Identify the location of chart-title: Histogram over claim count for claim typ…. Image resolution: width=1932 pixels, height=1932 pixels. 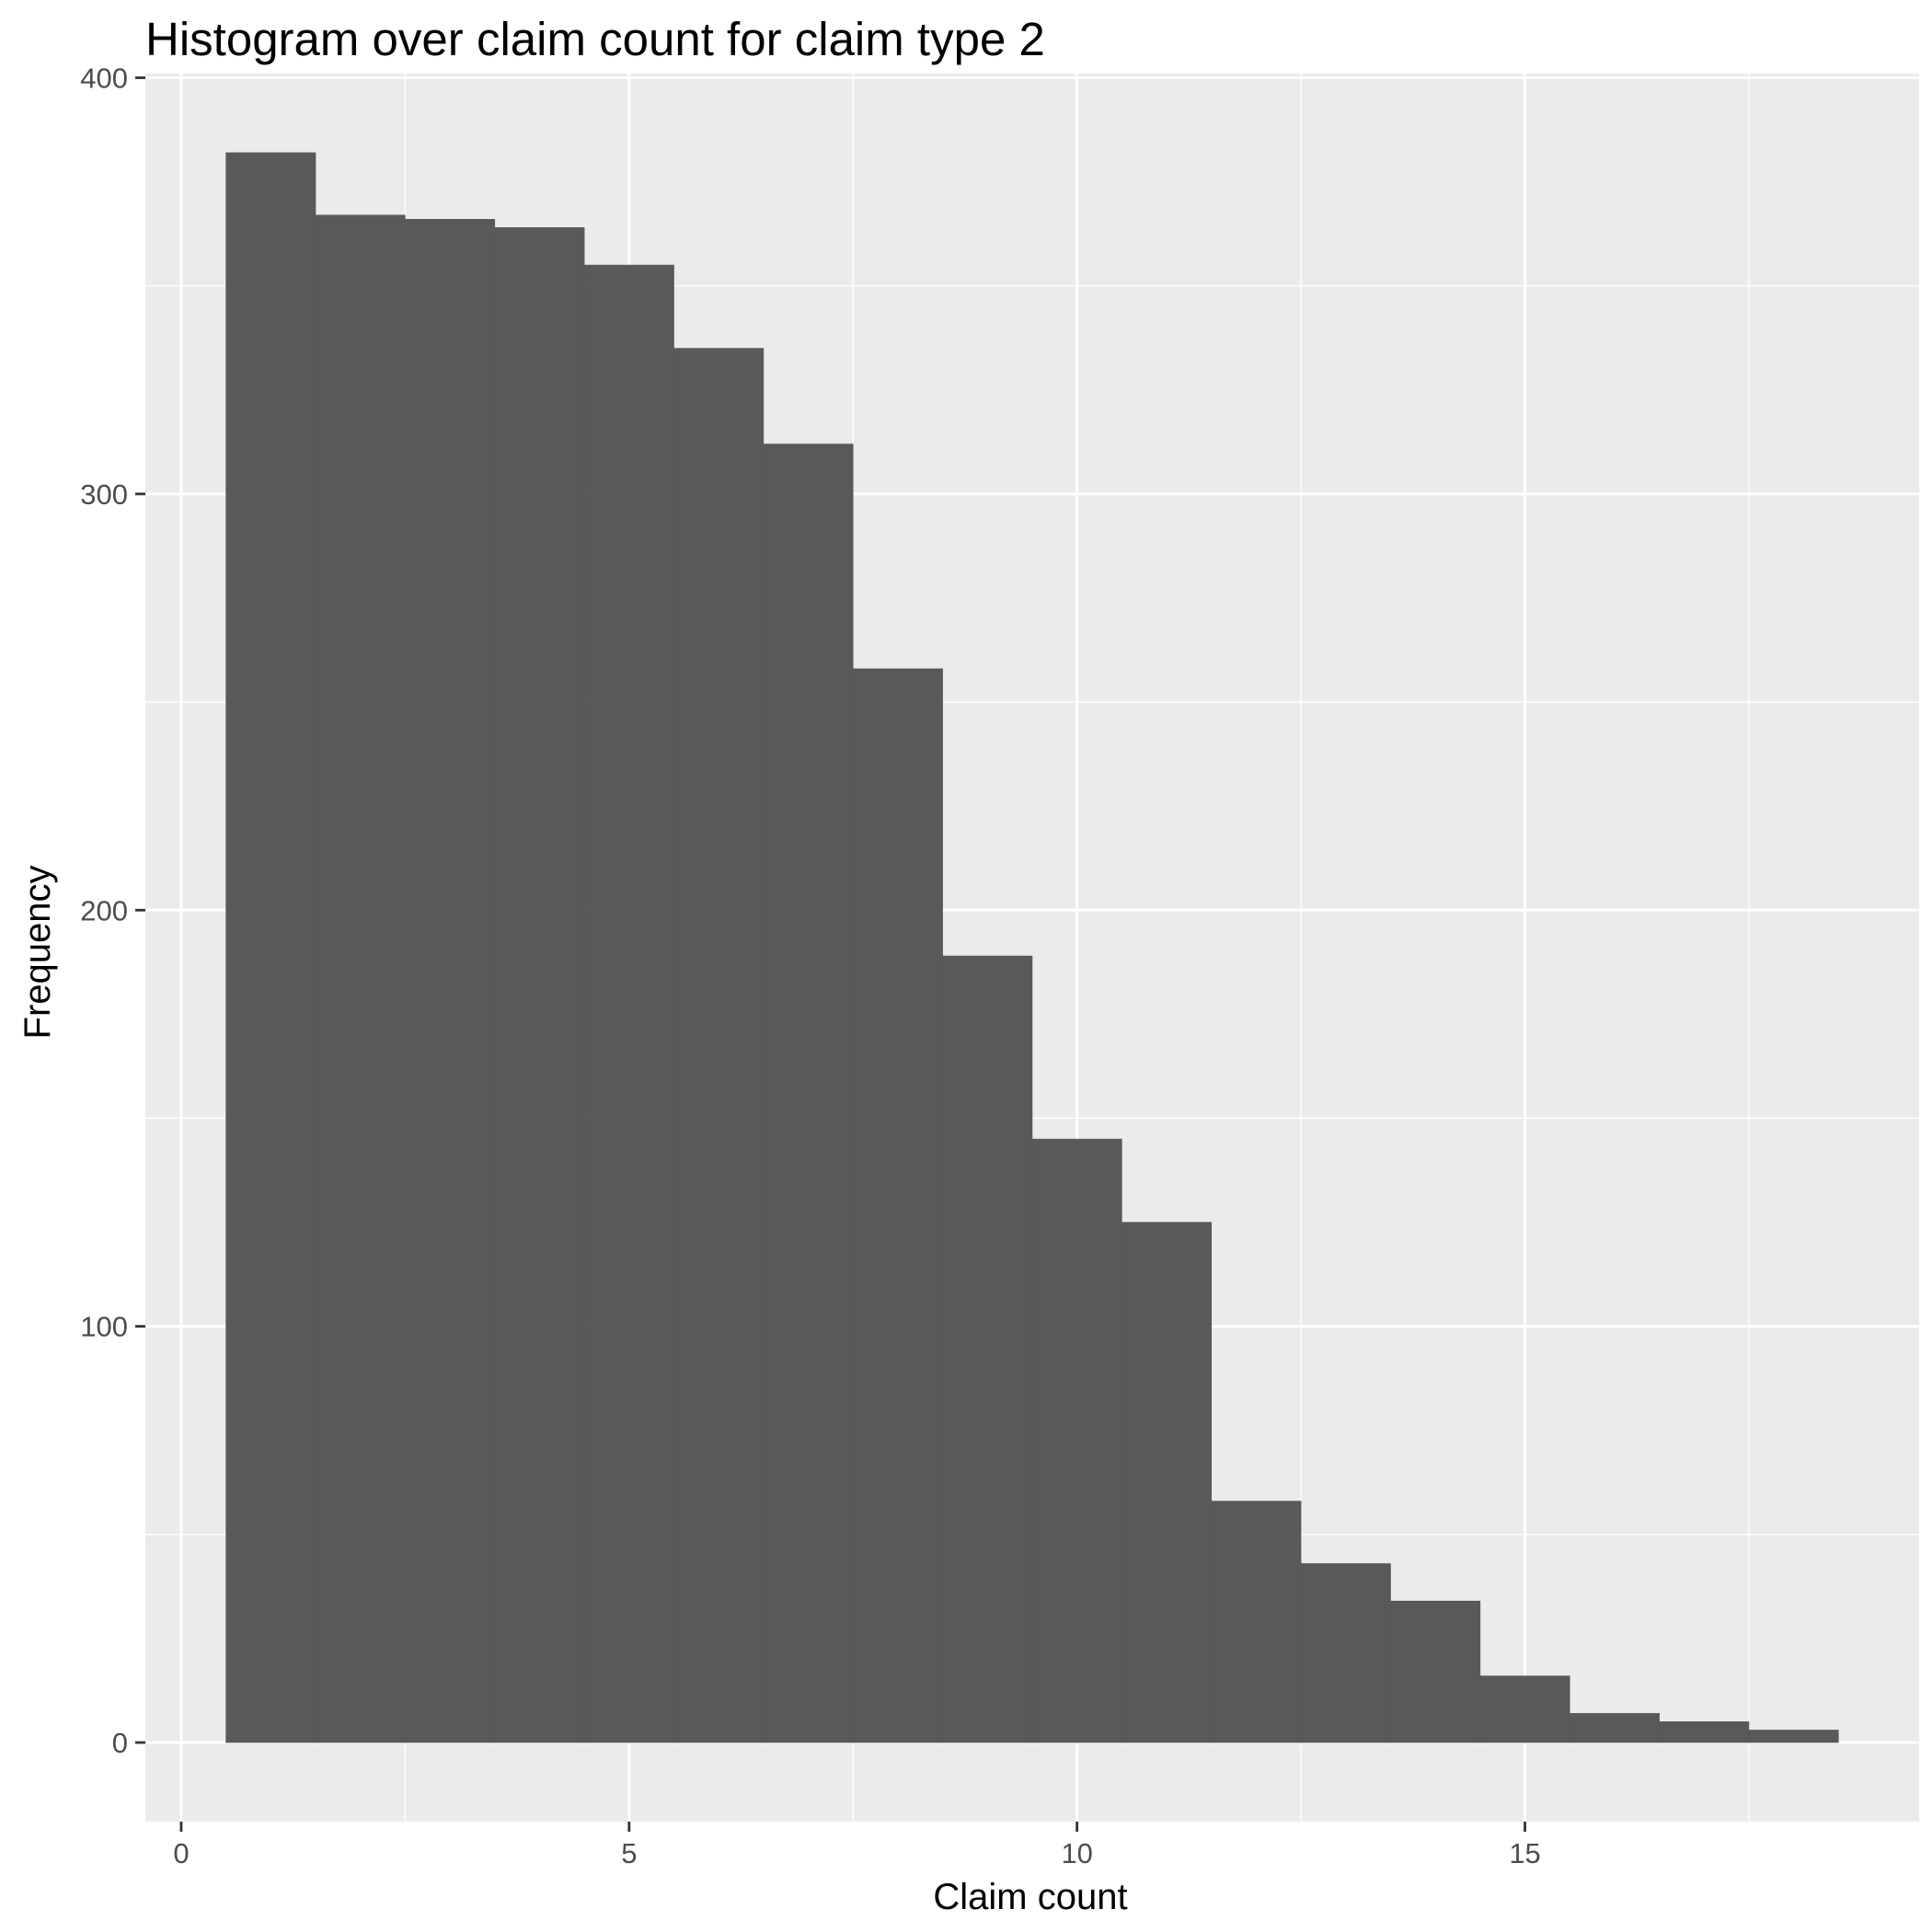
(595, 39).